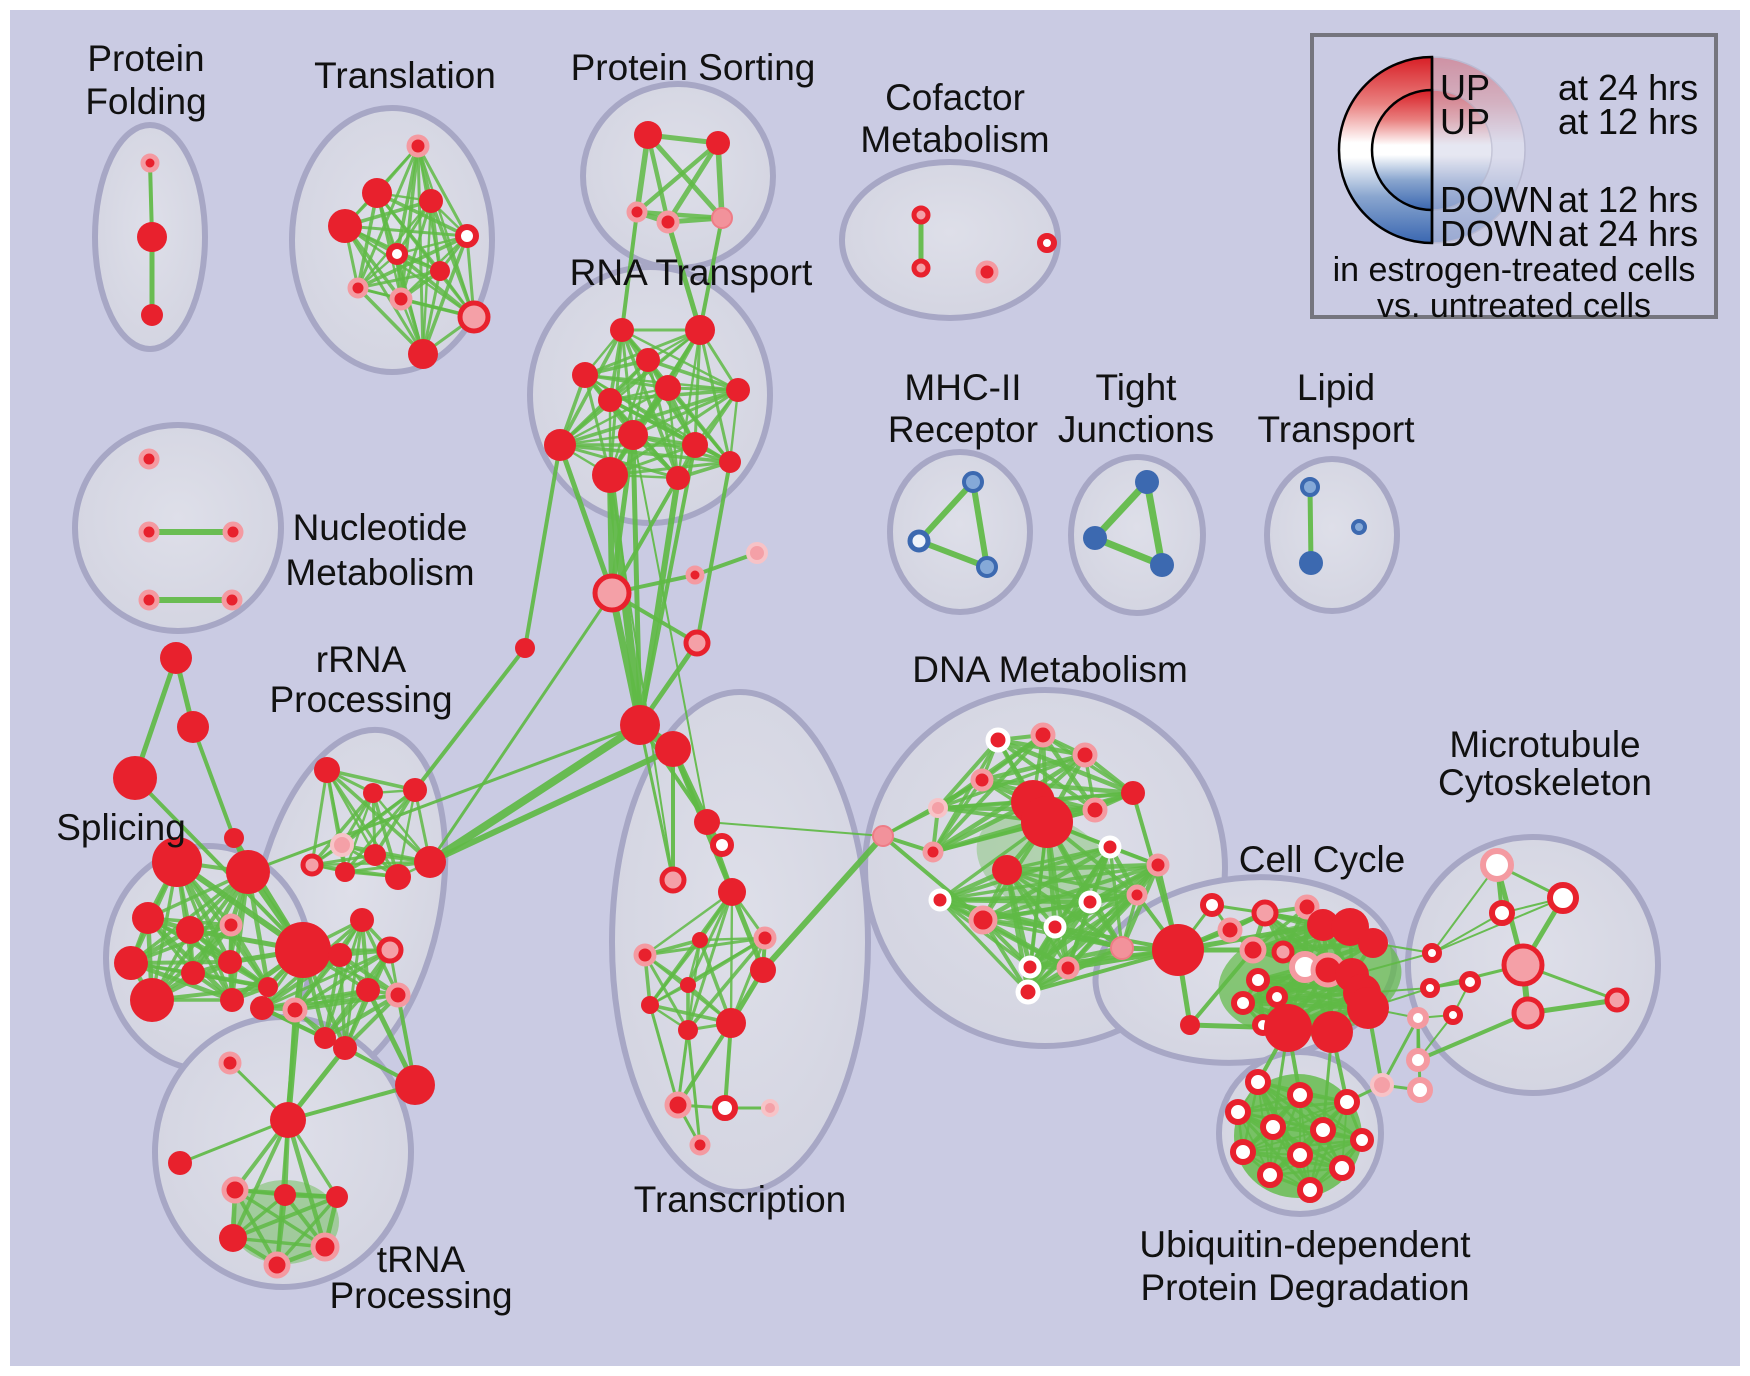 The height and width of the screenshot is (1376, 1750). I want to click on cluster-label-ubiquitin-degradation: Ubiquitin-dependent, so click(1305, 1244).